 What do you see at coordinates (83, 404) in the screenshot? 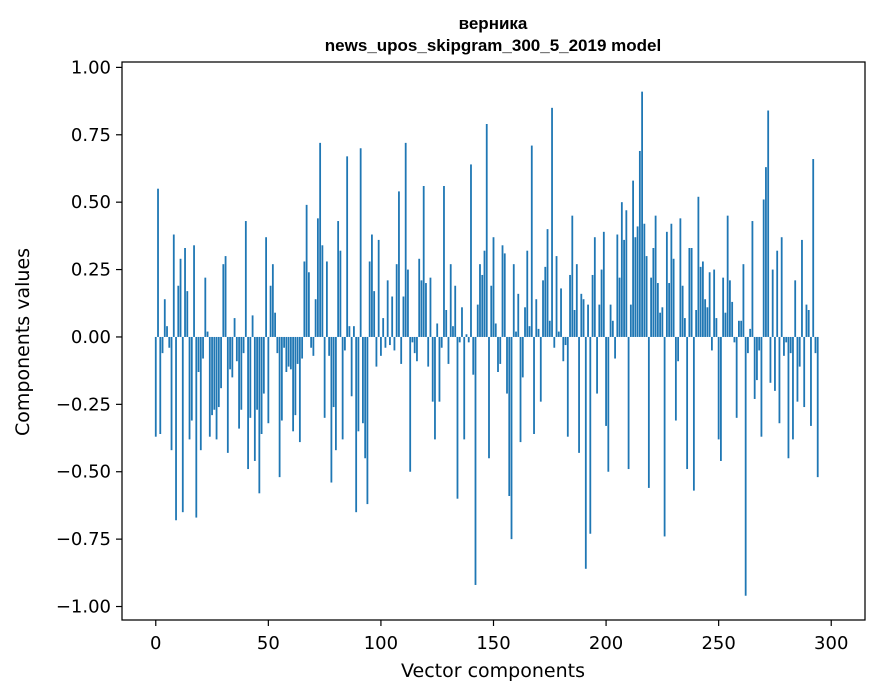
I see `y-tick-label: −0.25` at bounding box center [83, 404].